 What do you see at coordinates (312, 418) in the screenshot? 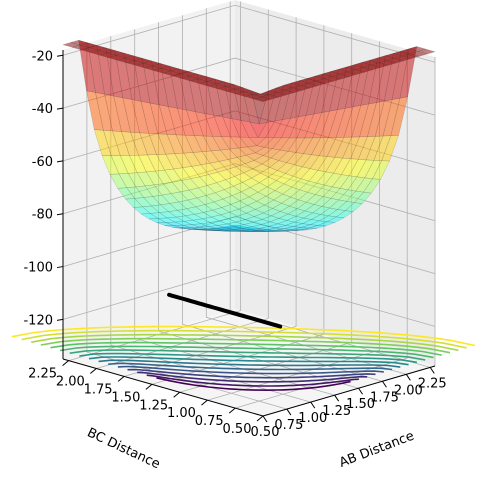
I see `x-tick-label: 1.00` at bounding box center [312, 418].